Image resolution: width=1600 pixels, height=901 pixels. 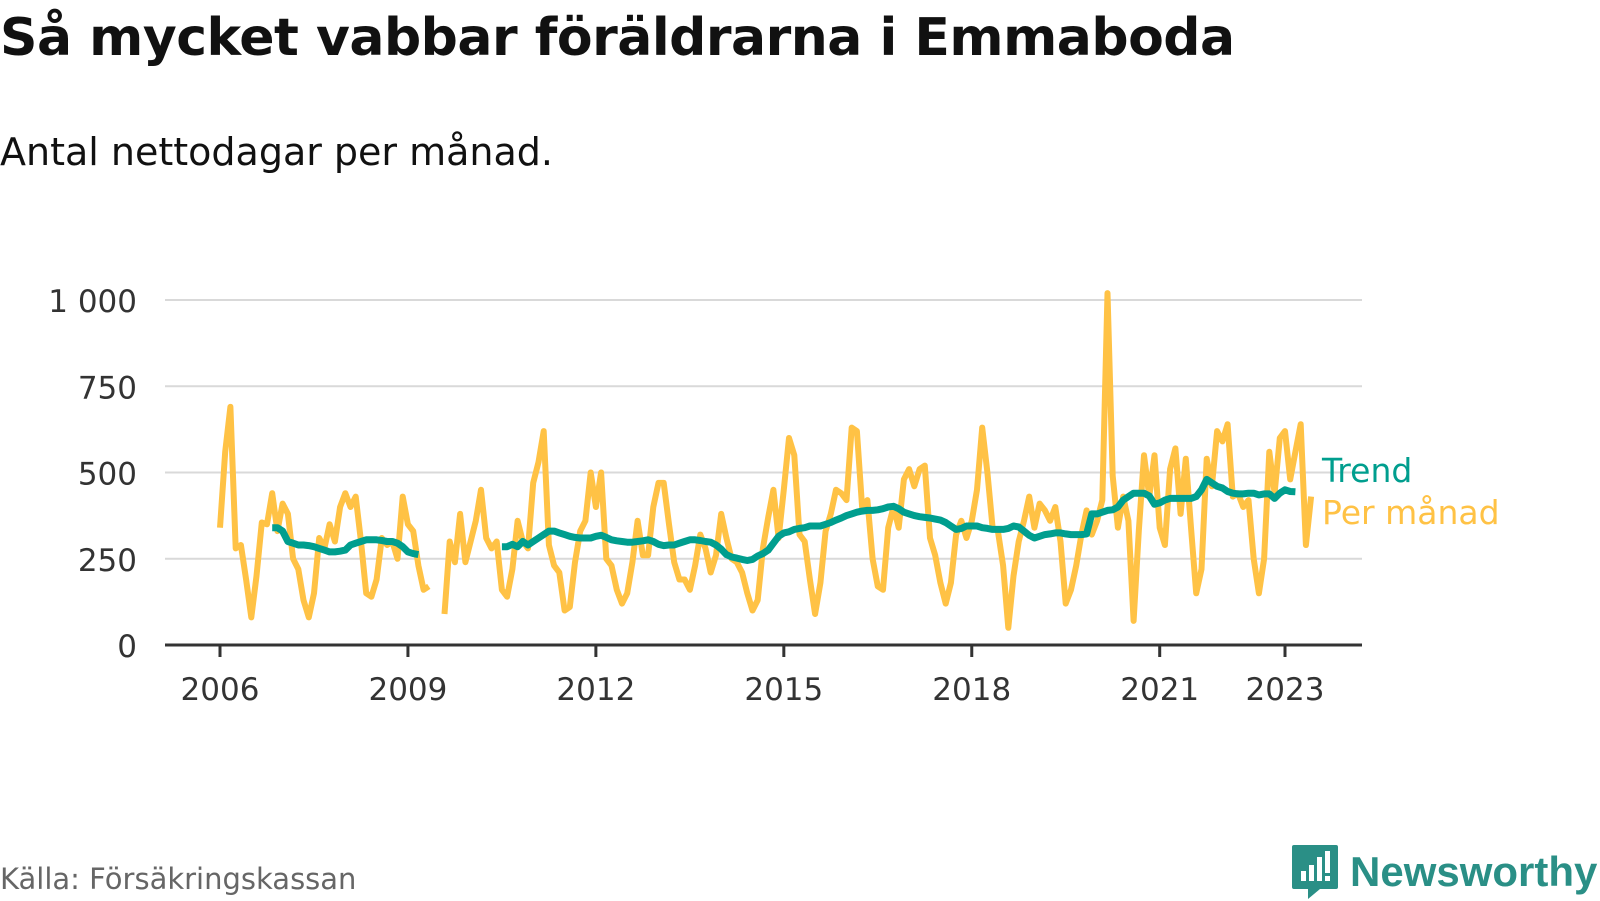 I want to click on legend-label-trend: Trend, so click(x=1366, y=470).